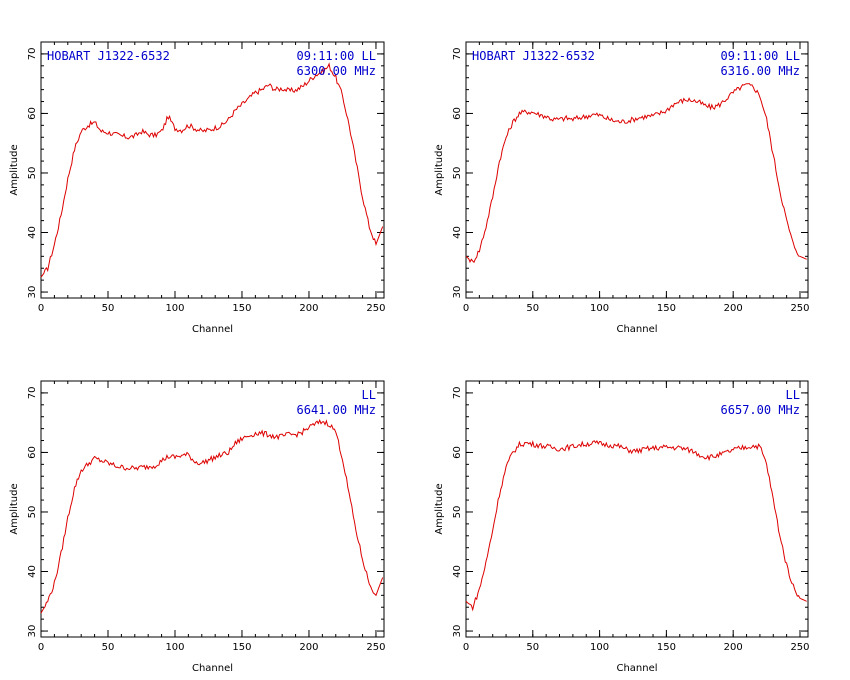 This screenshot has width=850, height=680. I want to click on frequency-label: 6300.00 MHz, so click(336, 71).